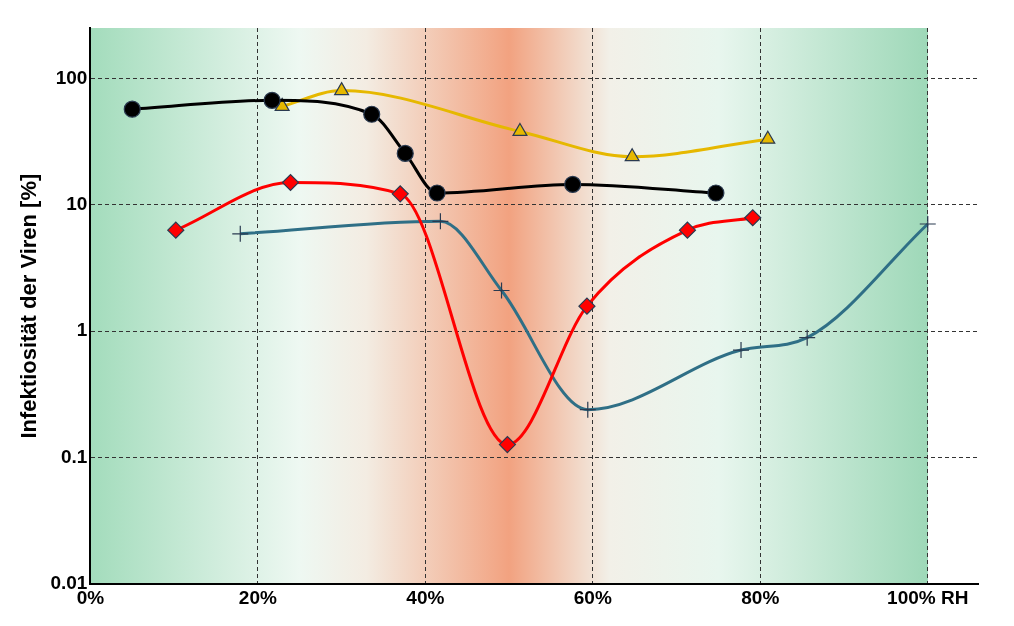 Image resolution: width=1014 pixels, height=626 pixels. What do you see at coordinates (928, 597) in the screenshot?
I see `x-tick-label: 100% RH` at bounding box center [928, 597].